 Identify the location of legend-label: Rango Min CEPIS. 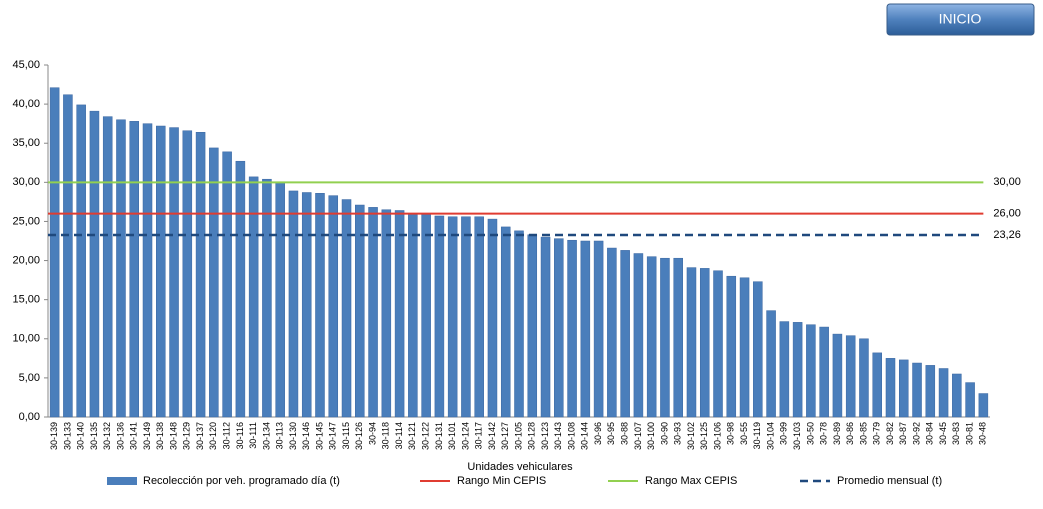
(501, 481).